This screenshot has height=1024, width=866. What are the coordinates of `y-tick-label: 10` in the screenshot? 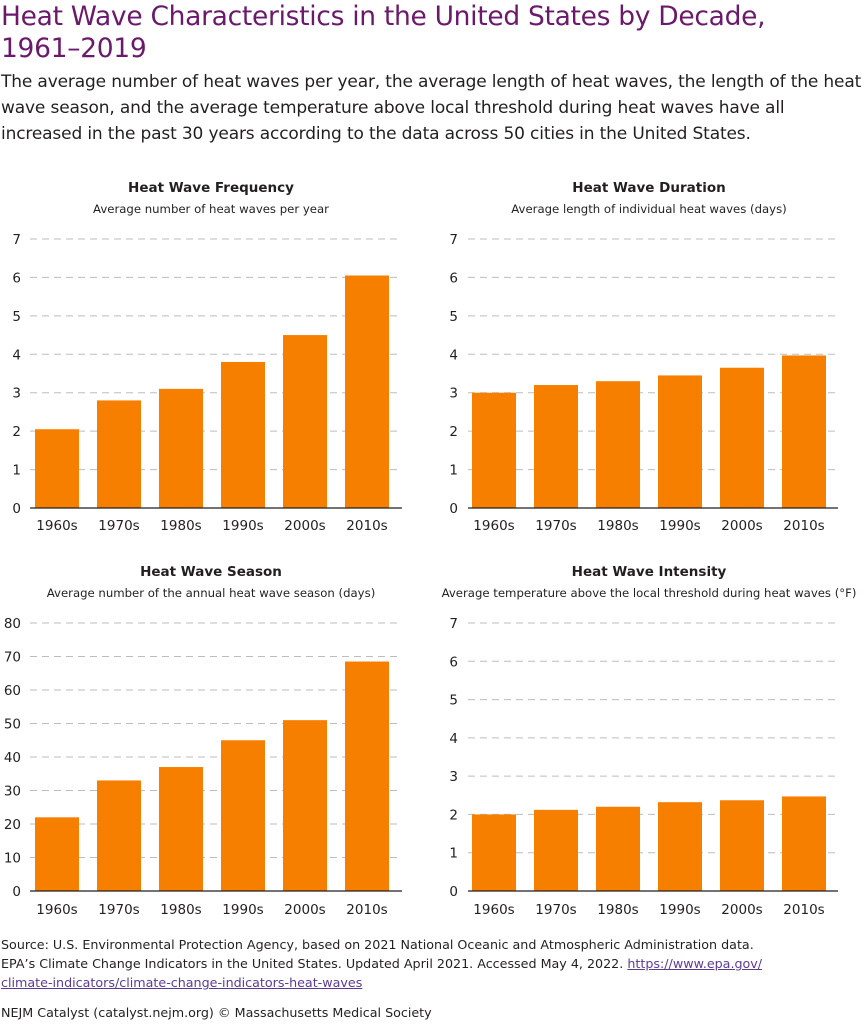 It's located at (12, 859).